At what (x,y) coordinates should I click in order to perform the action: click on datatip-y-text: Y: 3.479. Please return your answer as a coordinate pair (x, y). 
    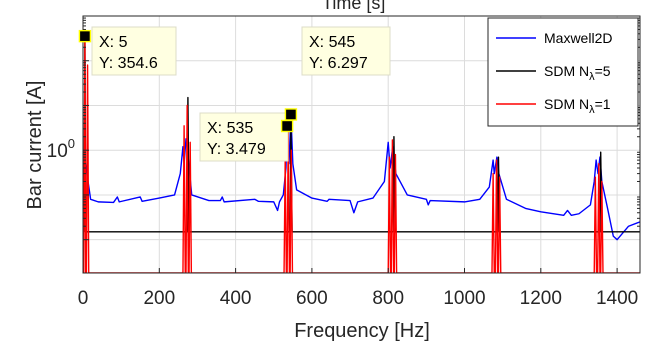
    Looking at the image, I should click on (236, 149).